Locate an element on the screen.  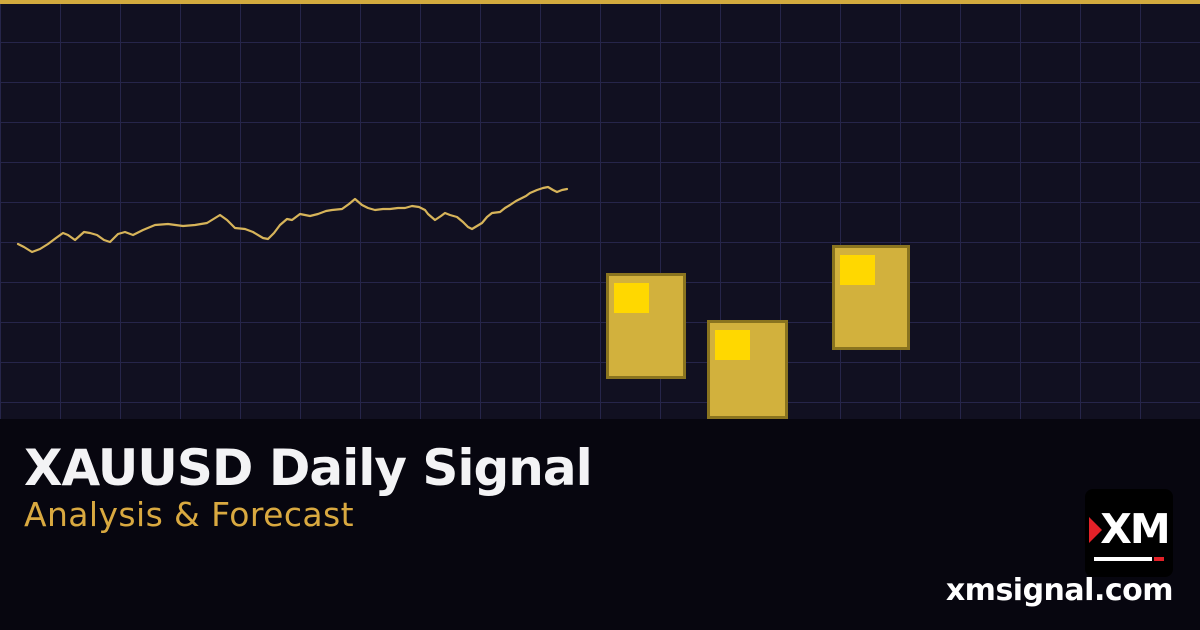
xm-logo-row: XM is located at coordinates (1130, 529).